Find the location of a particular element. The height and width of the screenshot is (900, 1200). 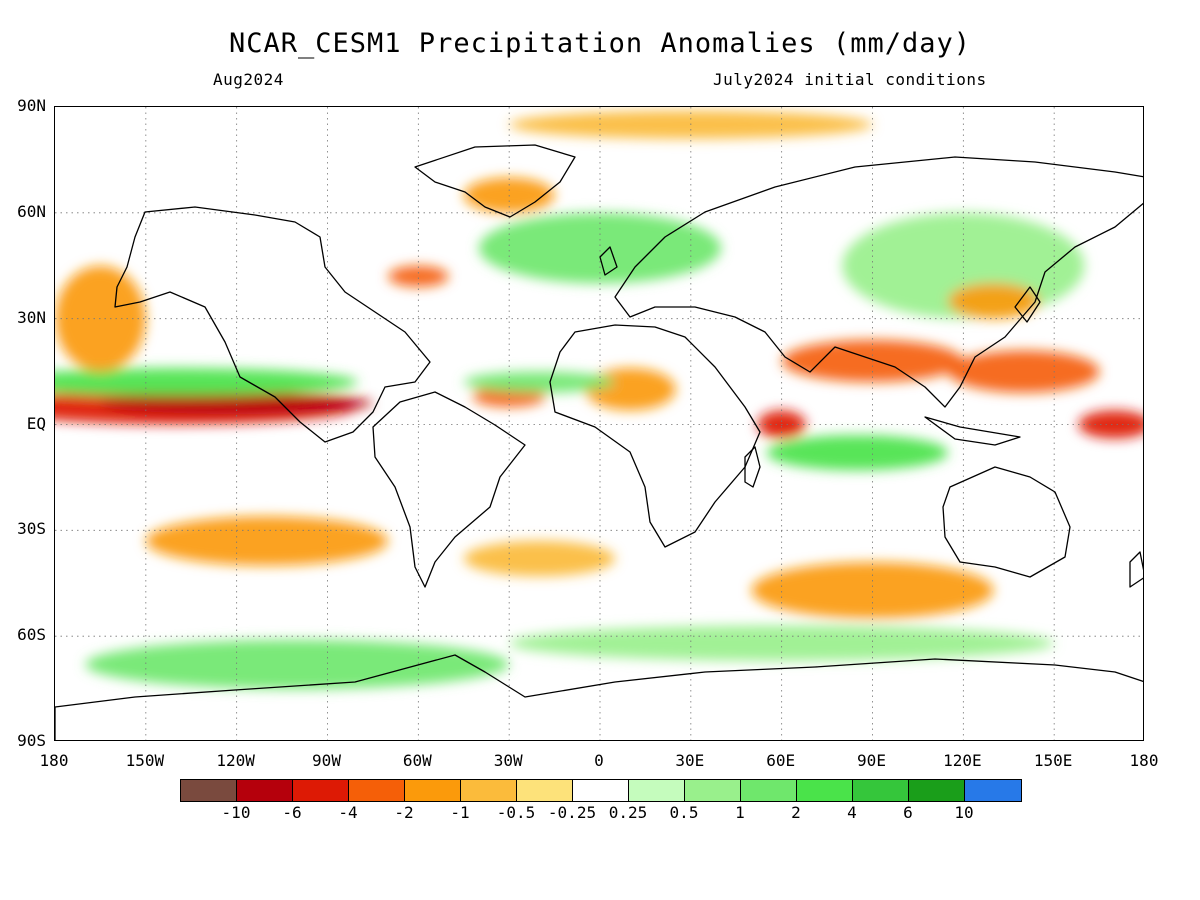

coastline-new-zealand is located at coordinates (1136, 569).